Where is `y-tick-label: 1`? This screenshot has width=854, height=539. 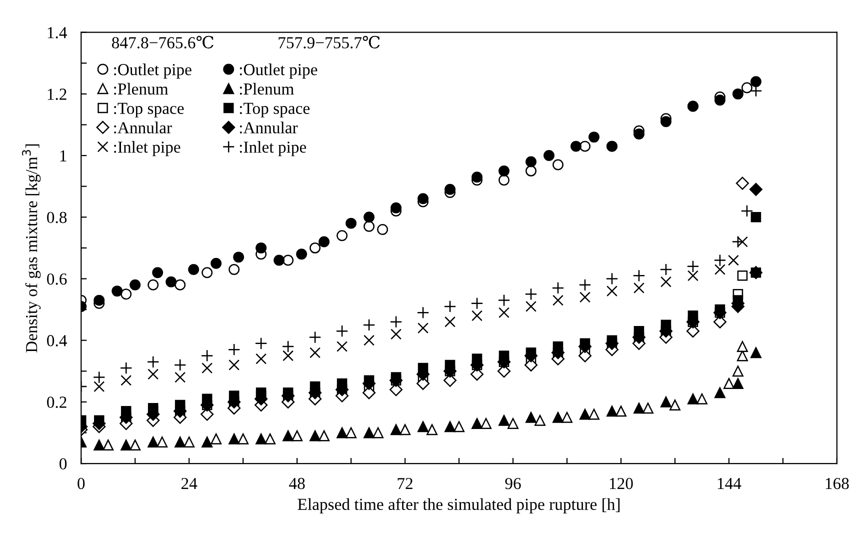
y-tick-label: 1 is located at coordinates (63, 156).